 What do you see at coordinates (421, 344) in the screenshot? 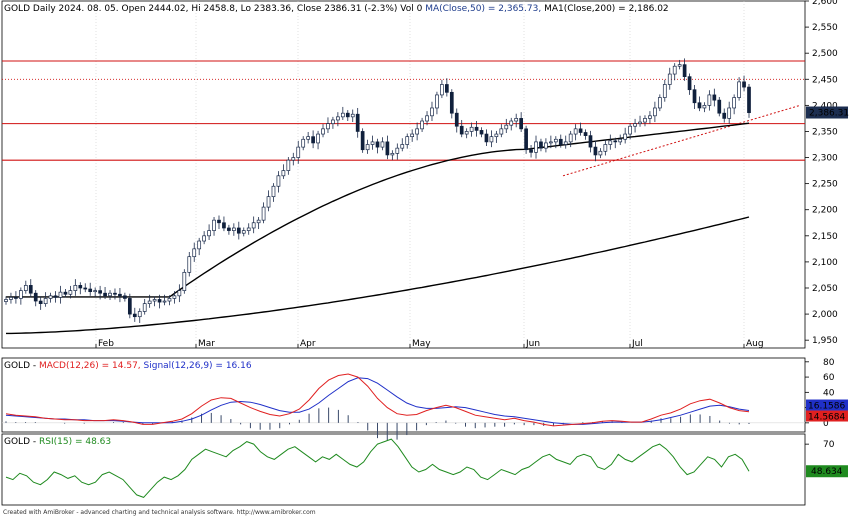
I see `month-label: May` at bounding box center [421, 344].